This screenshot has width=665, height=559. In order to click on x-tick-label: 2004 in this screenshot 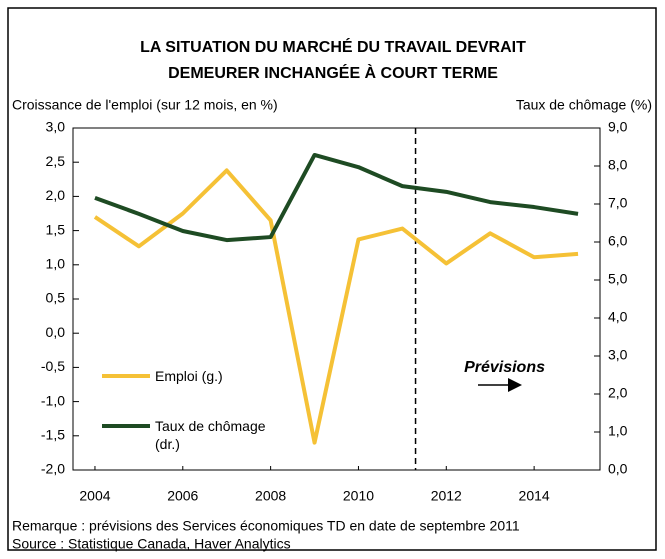, I will do `click(94, 496)`.